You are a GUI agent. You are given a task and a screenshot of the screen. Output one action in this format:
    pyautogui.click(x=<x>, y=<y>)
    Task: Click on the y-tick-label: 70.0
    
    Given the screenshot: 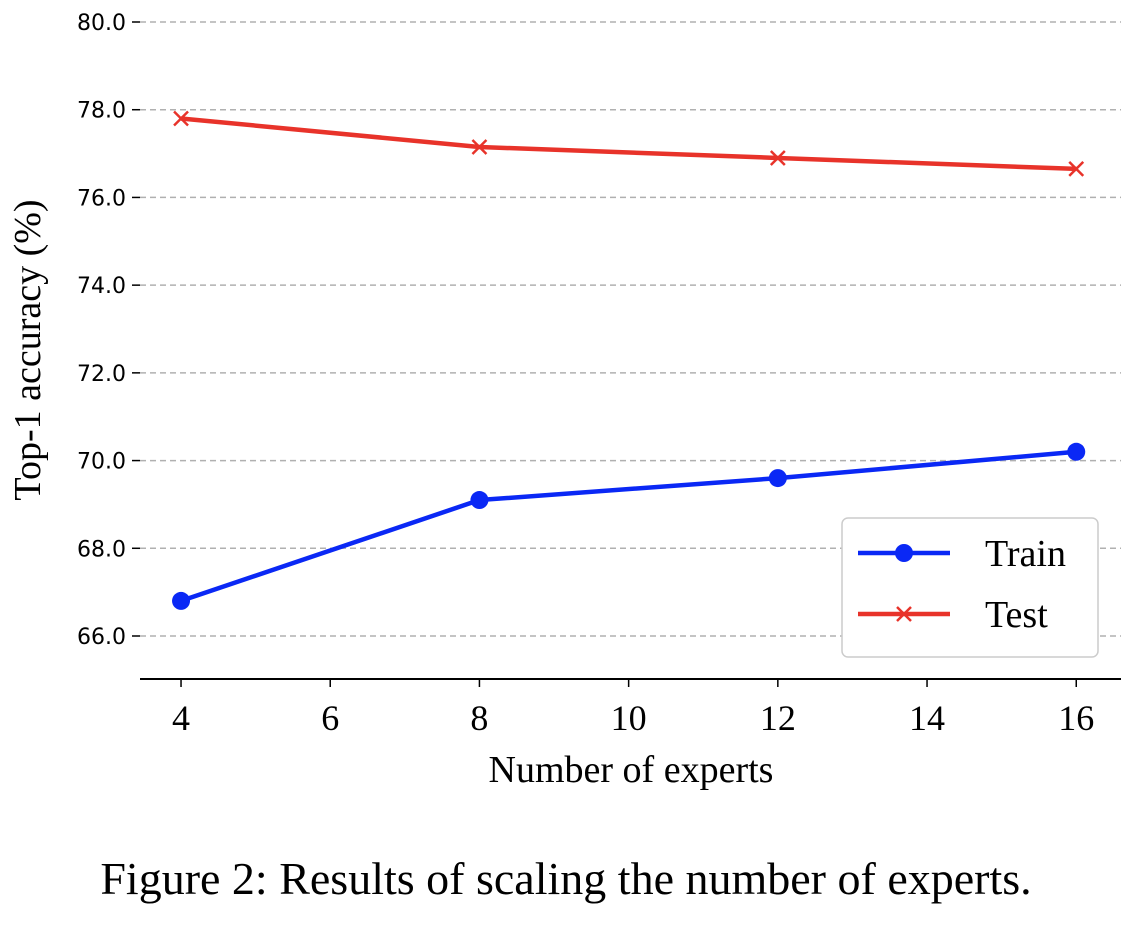 What is the action you would take?
    pyautogui.click(x=101, y=462)
    